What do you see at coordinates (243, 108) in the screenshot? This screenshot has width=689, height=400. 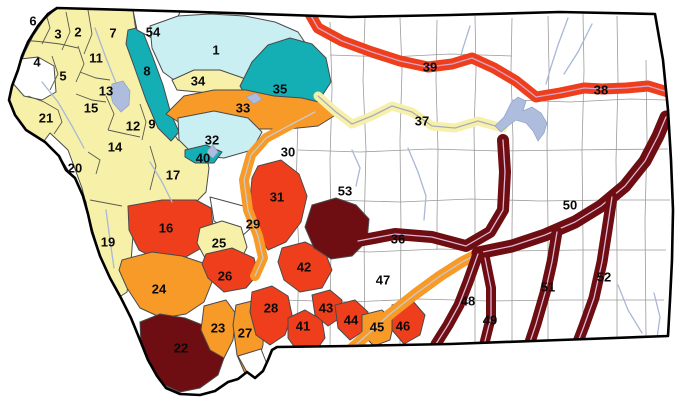 I see `region-label-33: 33` at bounding box center [243, 108].